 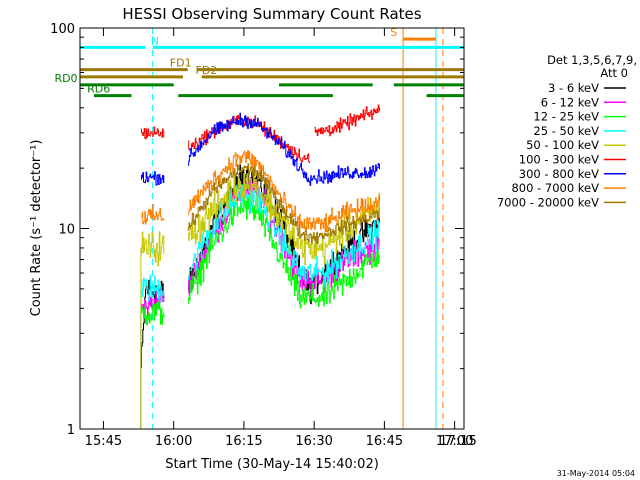 What do you see at coordinates (566, 131) in the screenshot?
I see `legend-label-3: 25 - 50 keV` at bounding box center [566, 131].